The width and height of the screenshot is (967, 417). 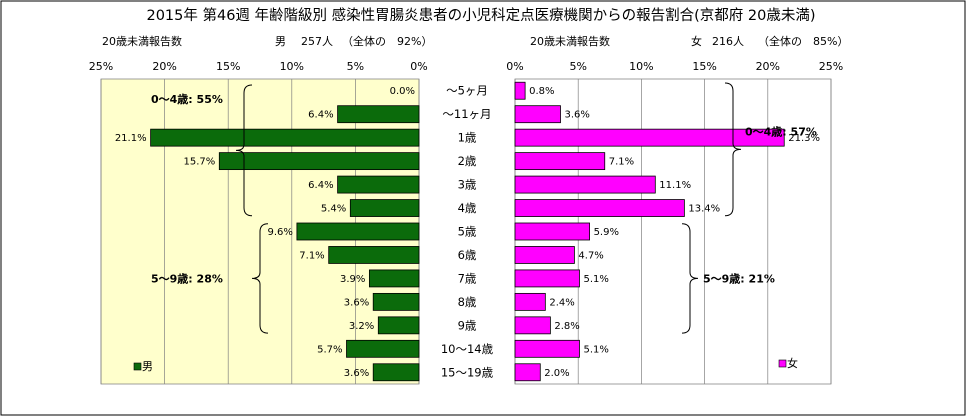 I want to click on right-header-label: 20歳未満報告数, so click(x=570, y=41).